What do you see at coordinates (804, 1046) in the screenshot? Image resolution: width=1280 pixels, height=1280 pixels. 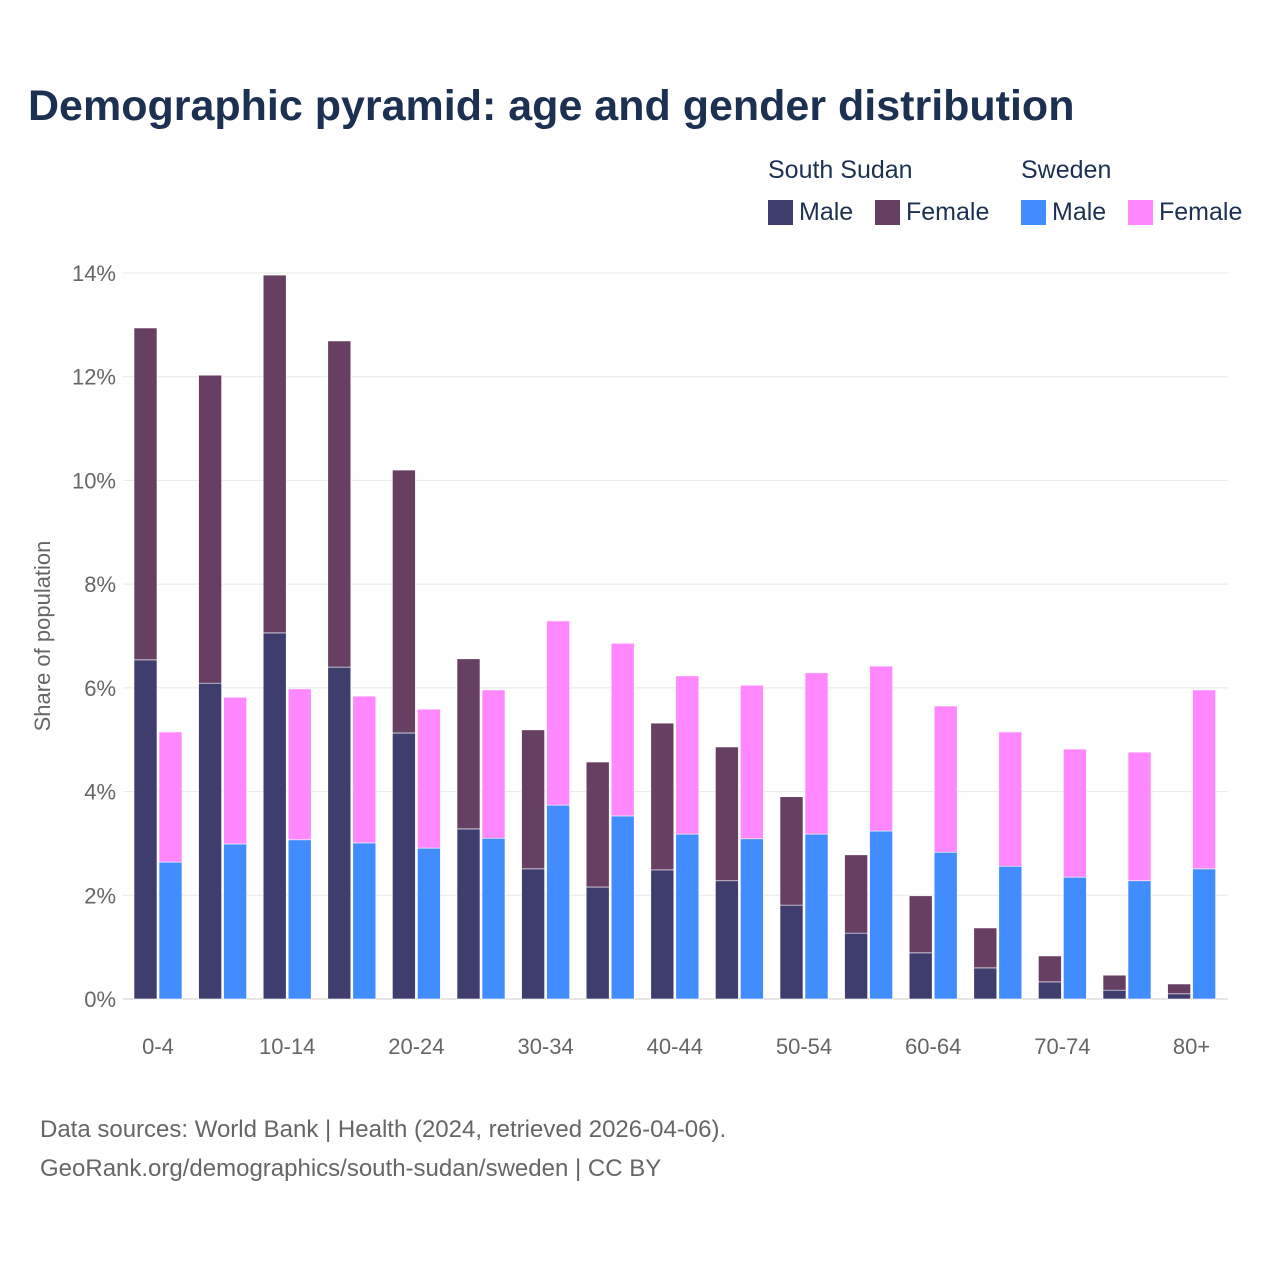 I see `x-tick-label: 50-54` at bounding box center [804, 1046].